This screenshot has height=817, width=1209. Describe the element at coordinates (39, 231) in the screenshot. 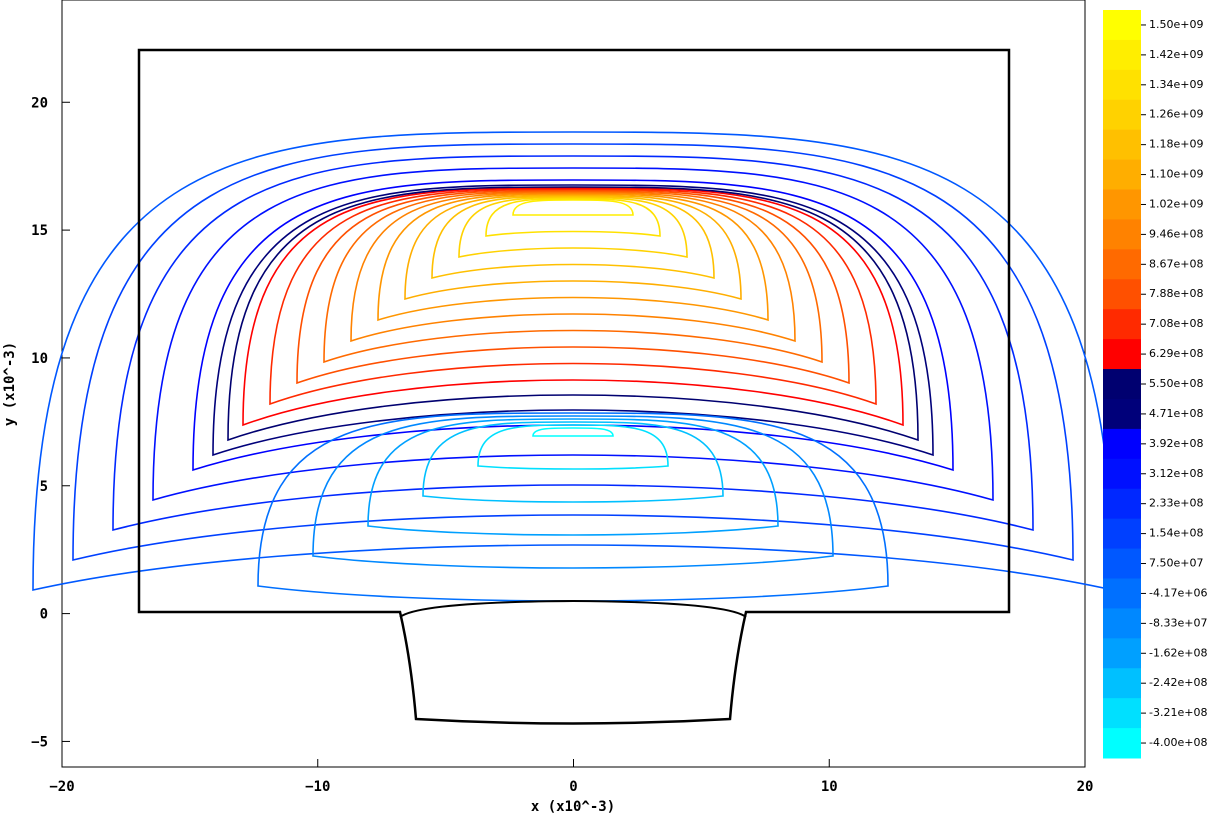

I see `y-tick-label: 15` at that location.